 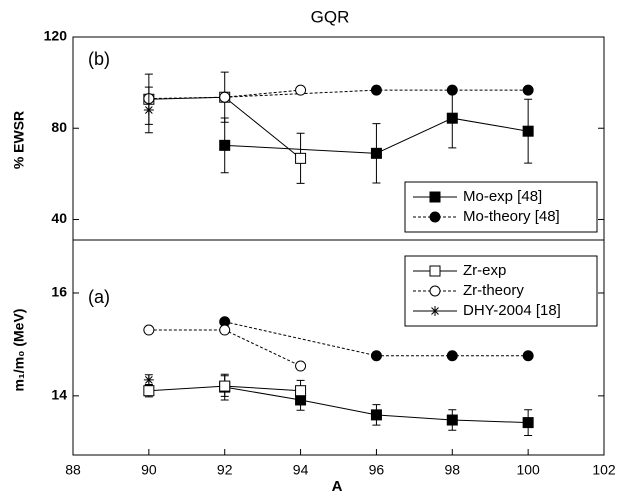 What do you see at coordinates (59, 127) in the screenshot?
I see `y-tick-label: 80` at bounding box center [59, 127].